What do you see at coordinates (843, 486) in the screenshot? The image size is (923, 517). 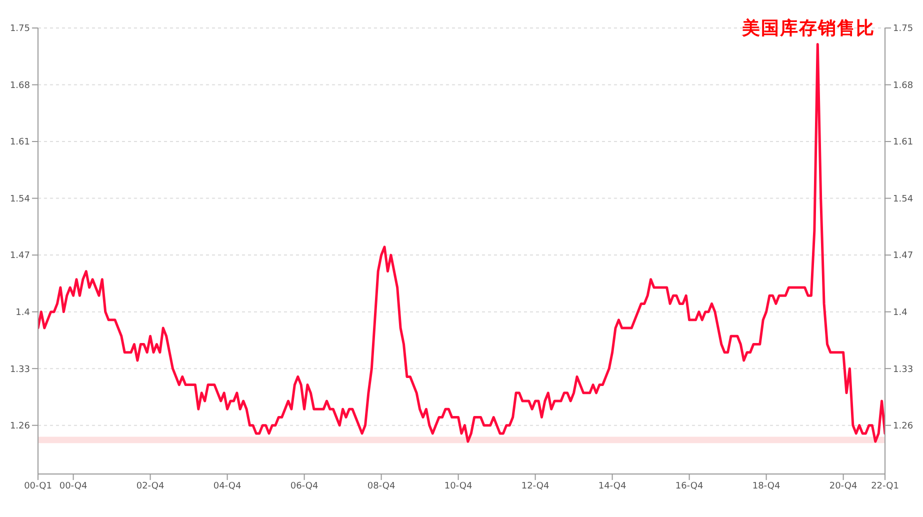 I see `x-tick-label: 20-Q4` at bounding box center [843, 486].